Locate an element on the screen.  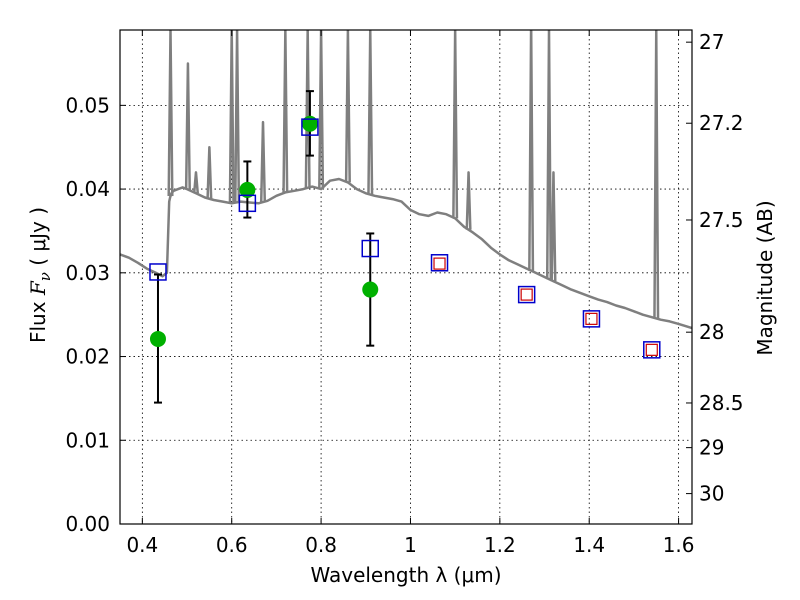
y2-tick-label: 27 is located at coordinates (711, 42).